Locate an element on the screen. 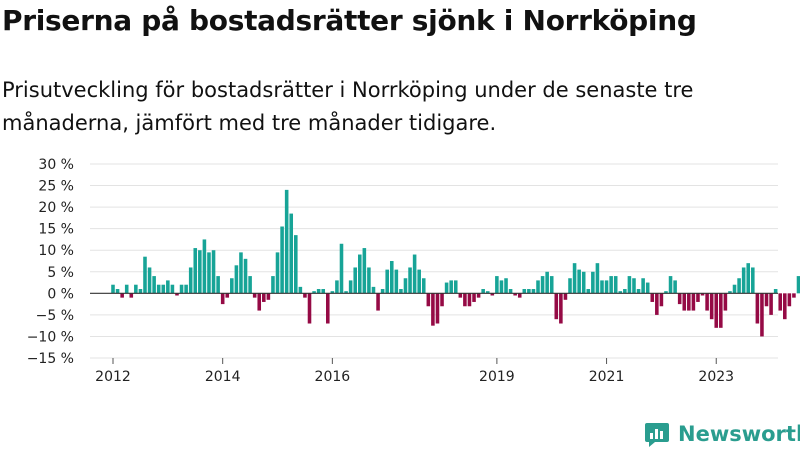  y-tick-label: −15 % is located at coordinates (50, 359).